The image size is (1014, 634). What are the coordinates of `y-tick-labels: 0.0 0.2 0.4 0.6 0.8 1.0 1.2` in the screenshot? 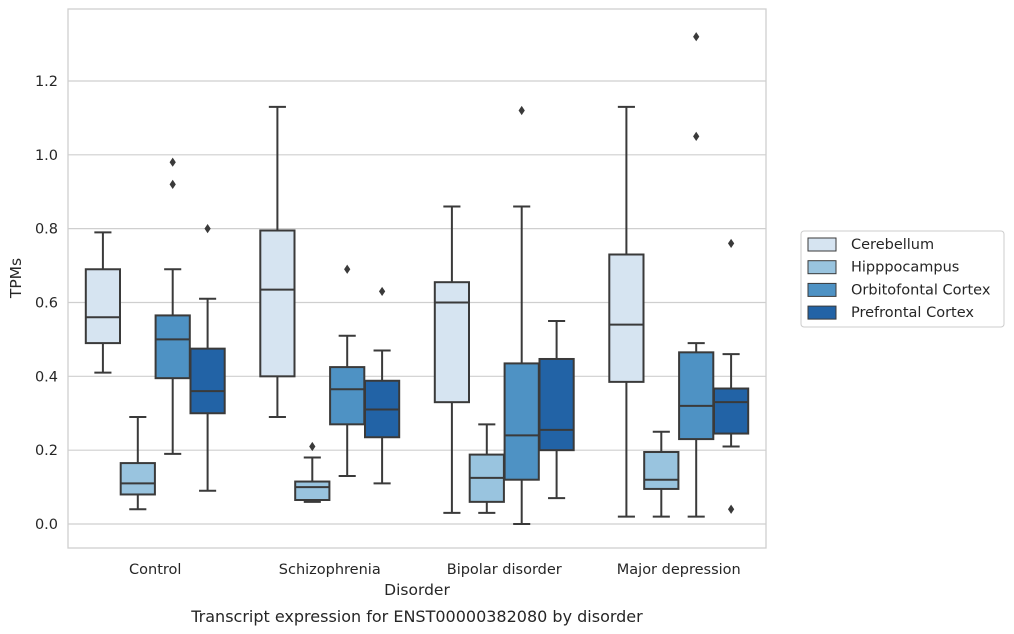 It's located at (46, 303).